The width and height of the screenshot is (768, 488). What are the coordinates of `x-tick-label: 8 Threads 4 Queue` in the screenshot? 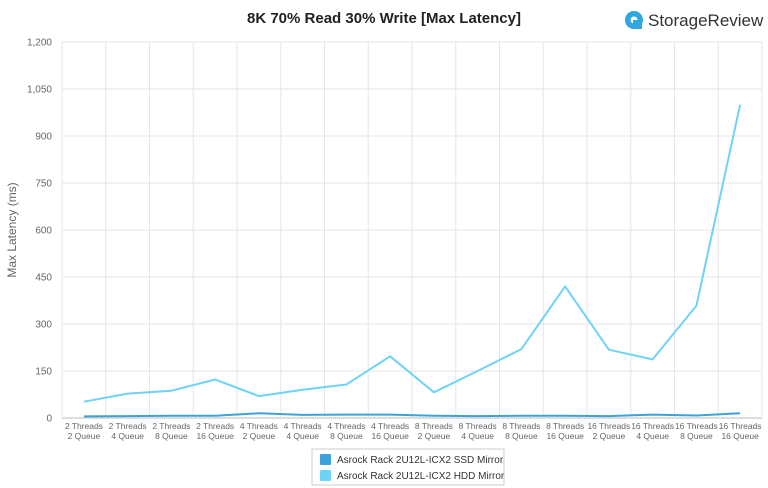 It's located at (478, 431).